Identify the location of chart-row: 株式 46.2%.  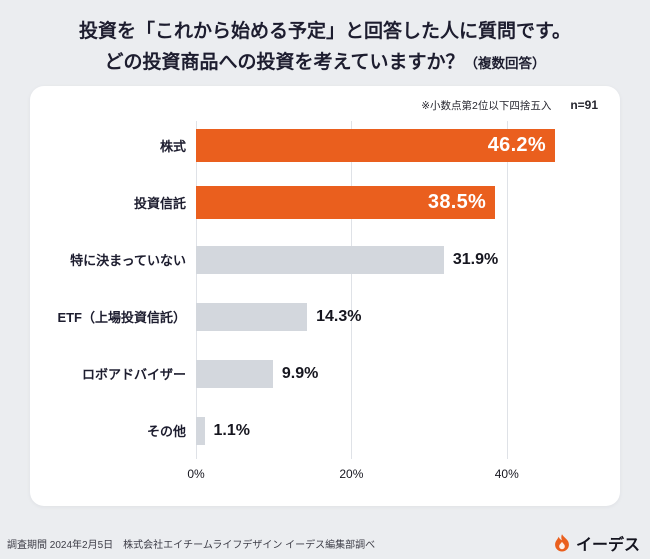
(325, 145).